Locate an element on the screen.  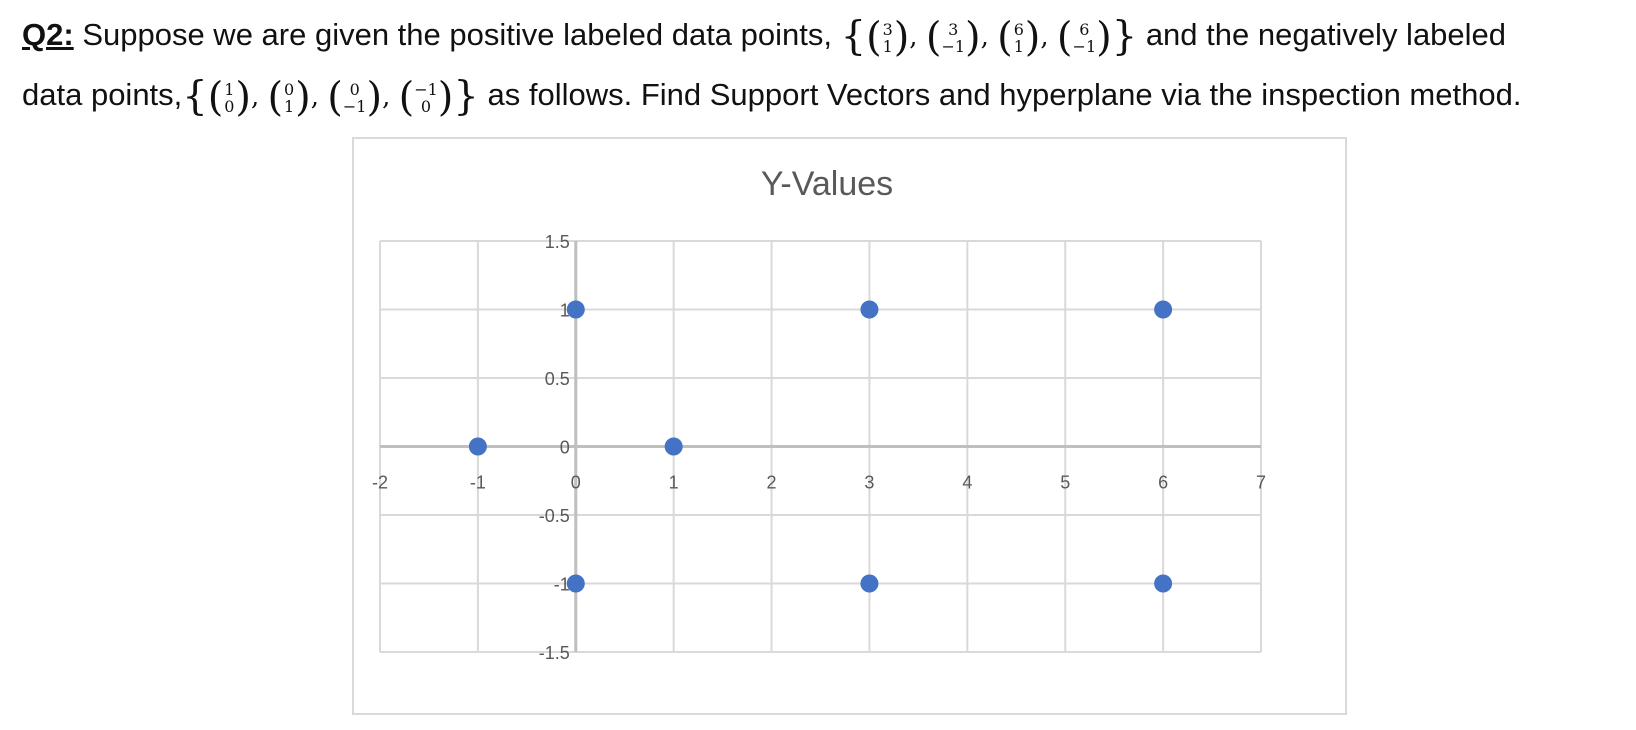
y-tick-label: 0.5 is located at coordinates (557, 379).